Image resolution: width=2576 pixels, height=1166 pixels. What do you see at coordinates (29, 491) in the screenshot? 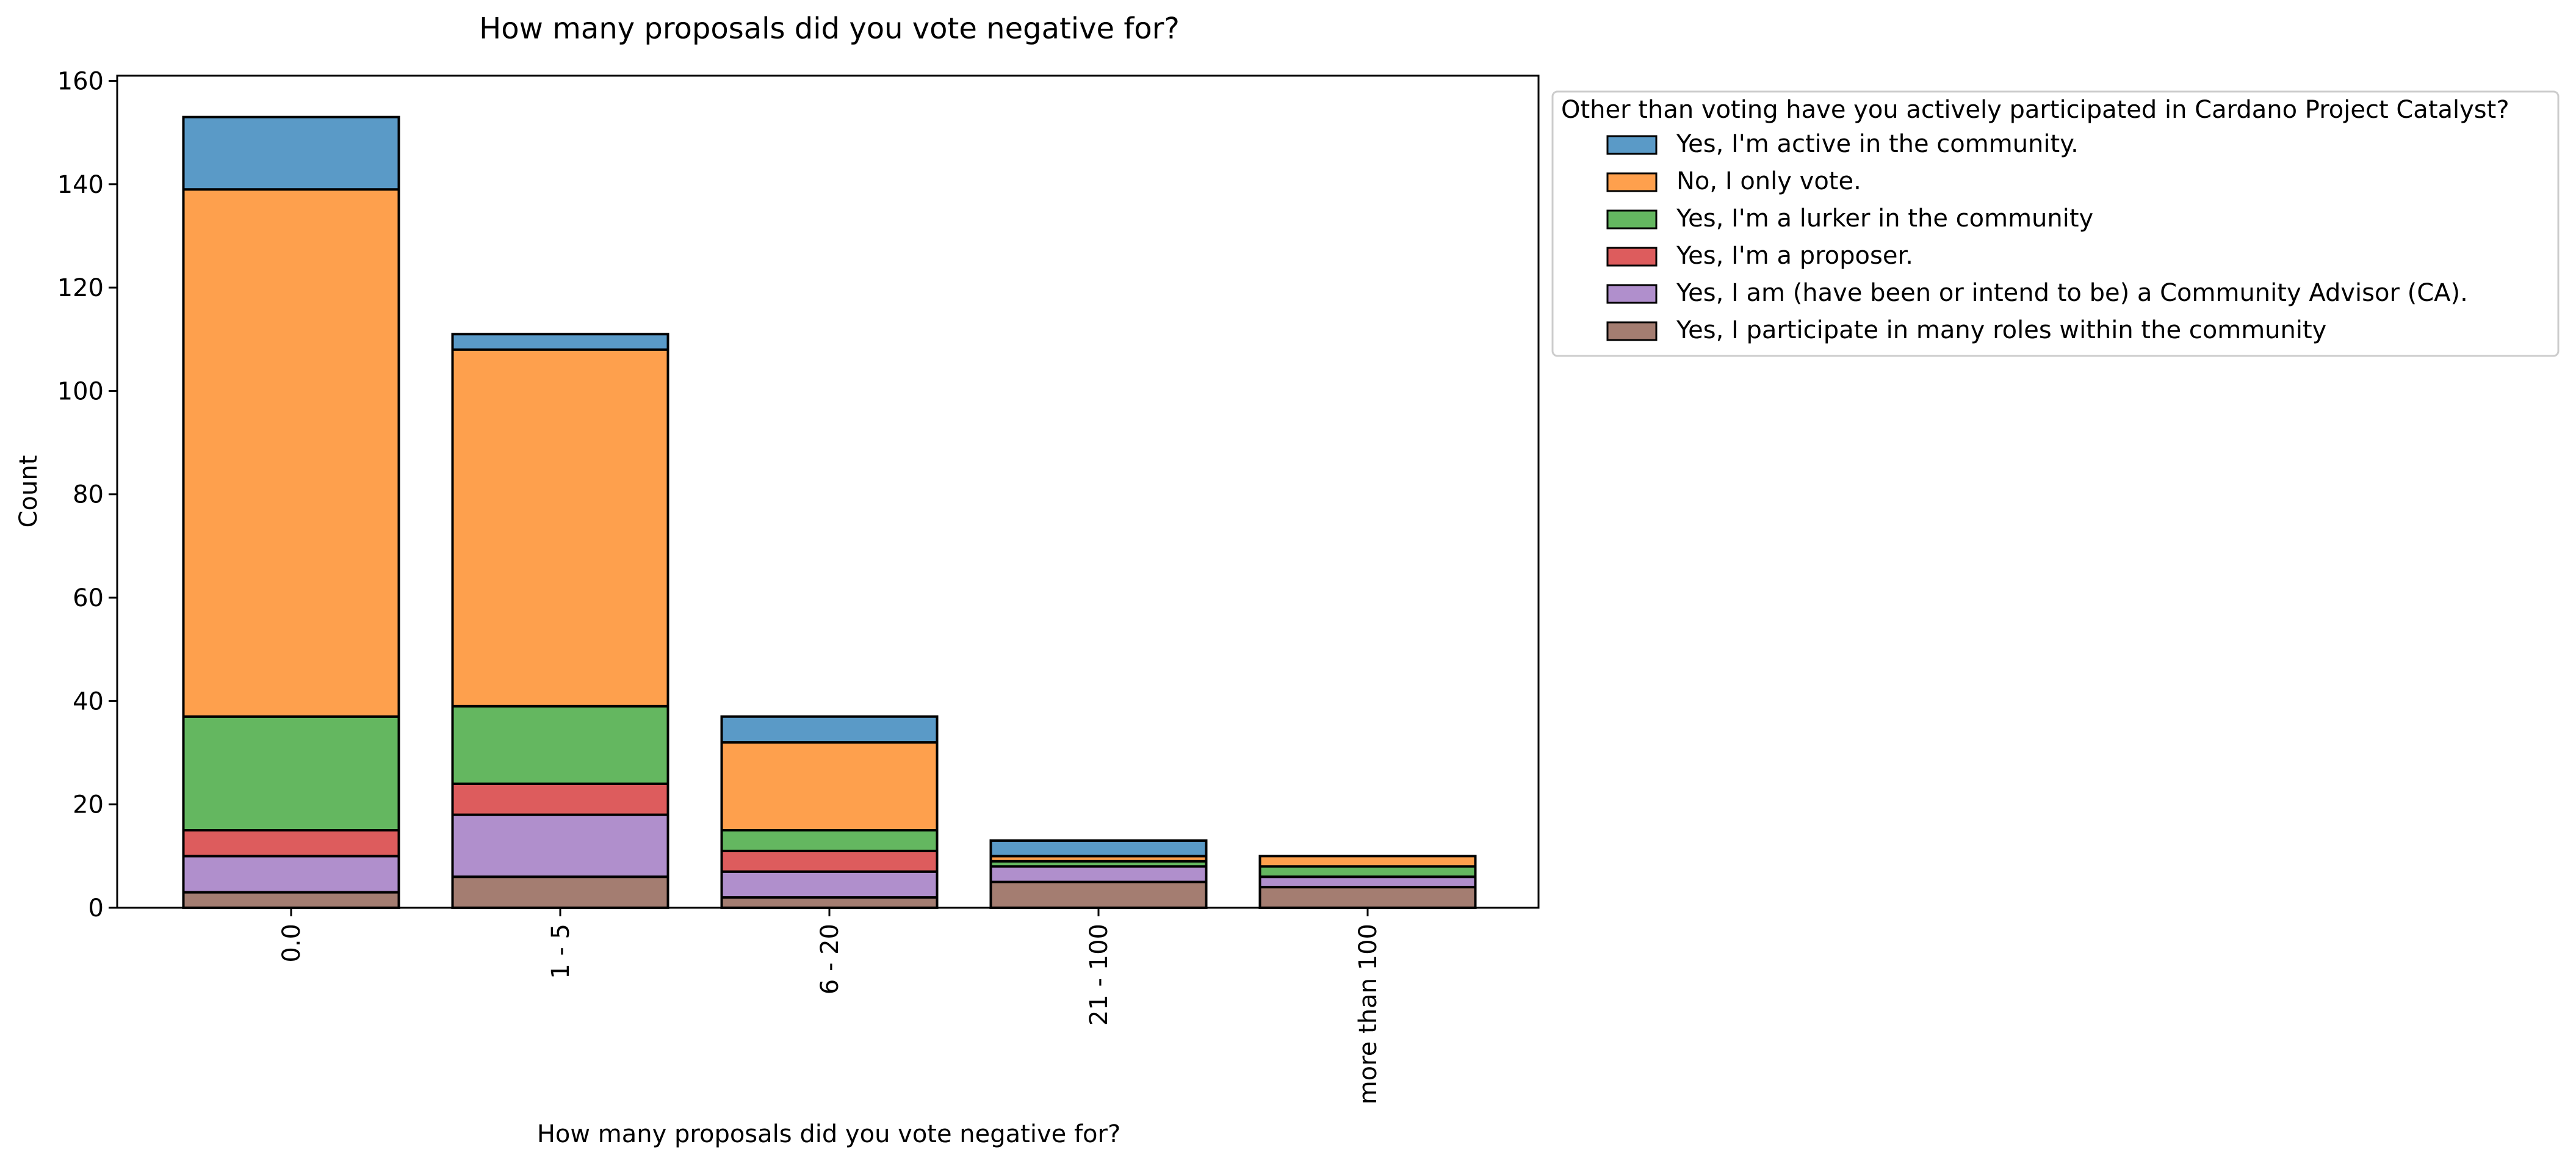
I see `y-axis-label: Count` at bounding box center [29, 491].